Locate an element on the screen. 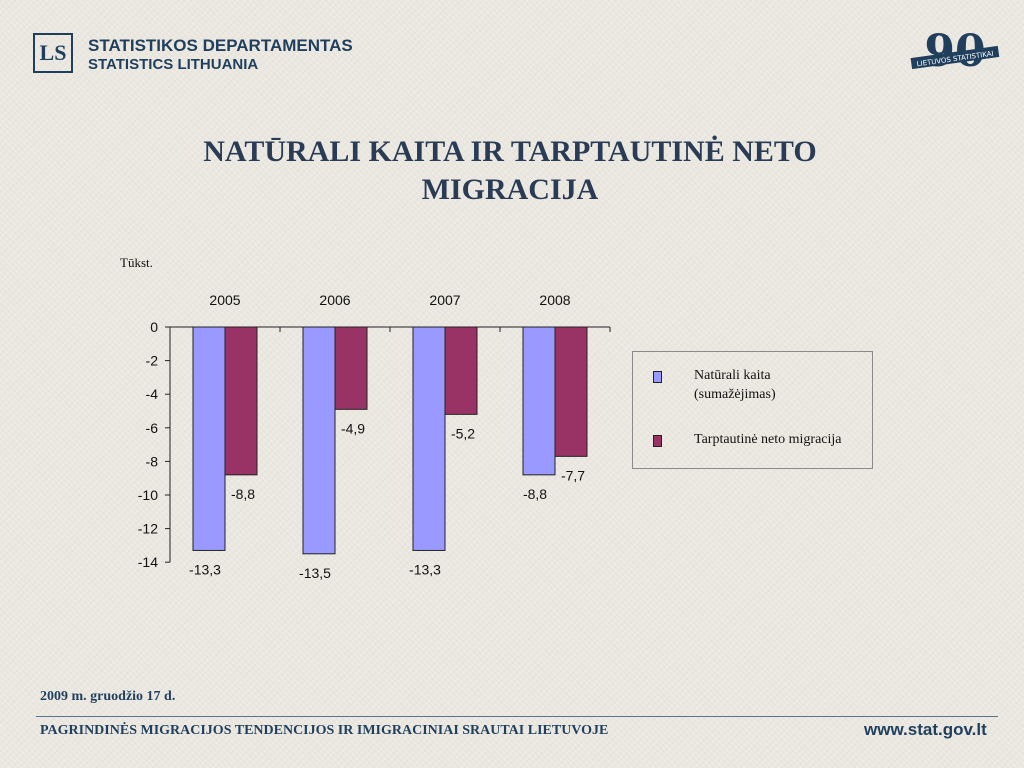 This screenshot has width=1024, height=768. title-line2: MIGRACIJA is located at coordinates (510, 189).